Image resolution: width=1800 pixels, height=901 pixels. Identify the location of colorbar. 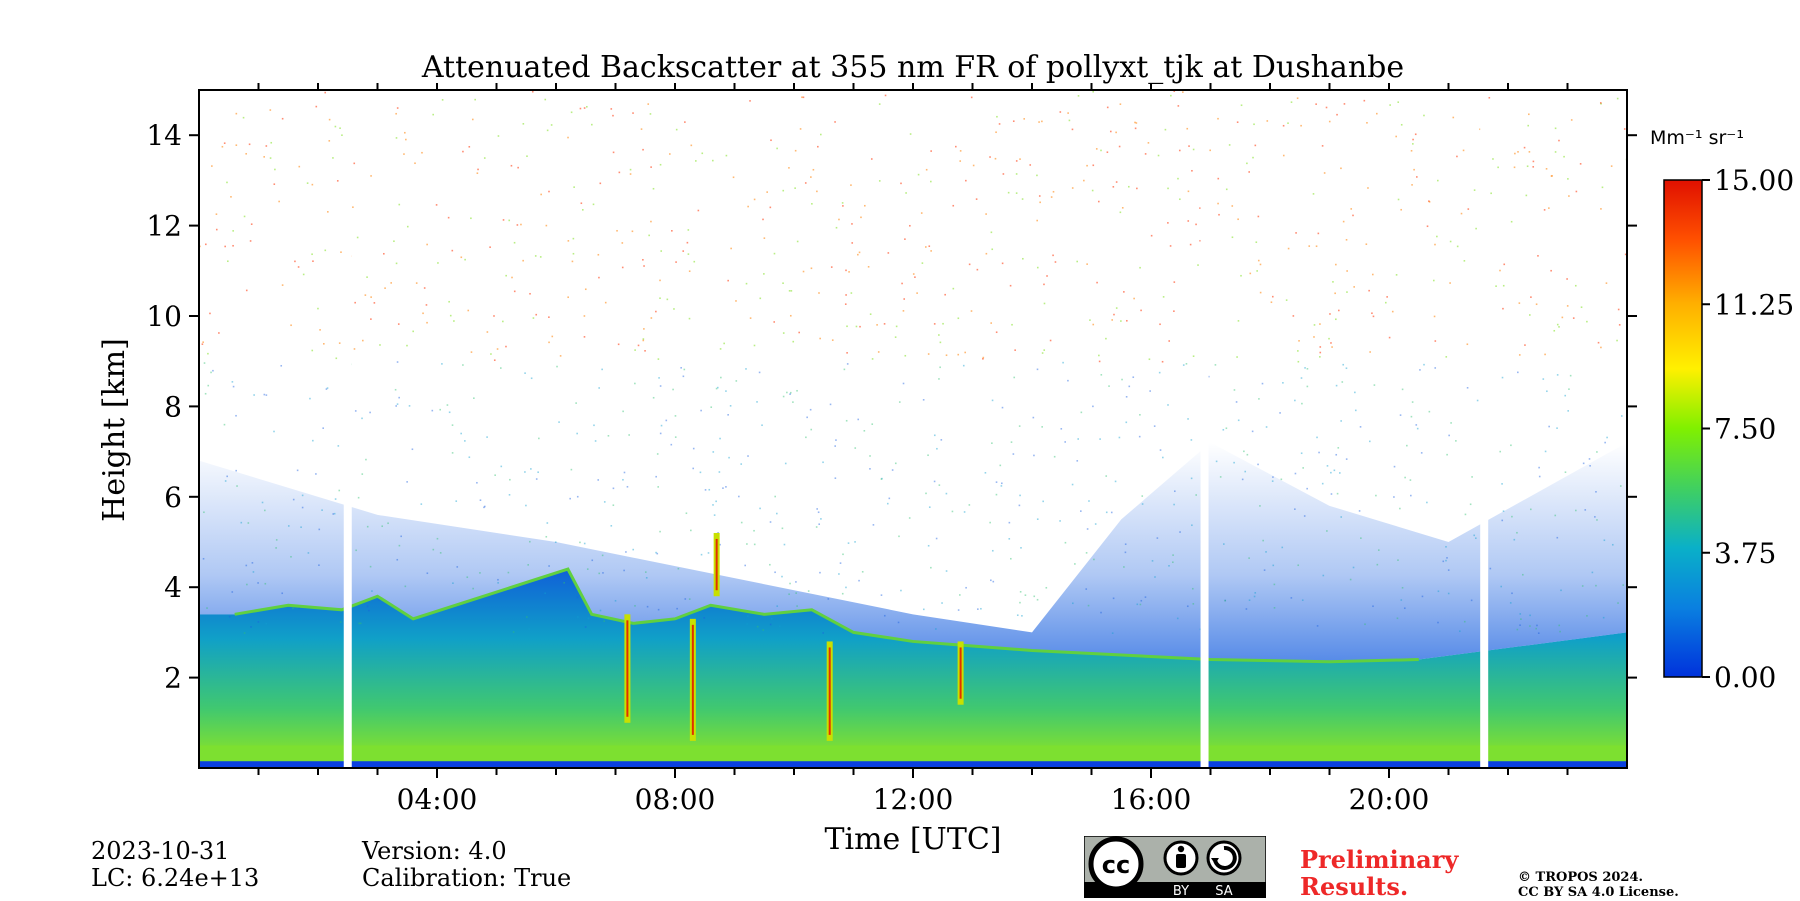
(1683, 428).